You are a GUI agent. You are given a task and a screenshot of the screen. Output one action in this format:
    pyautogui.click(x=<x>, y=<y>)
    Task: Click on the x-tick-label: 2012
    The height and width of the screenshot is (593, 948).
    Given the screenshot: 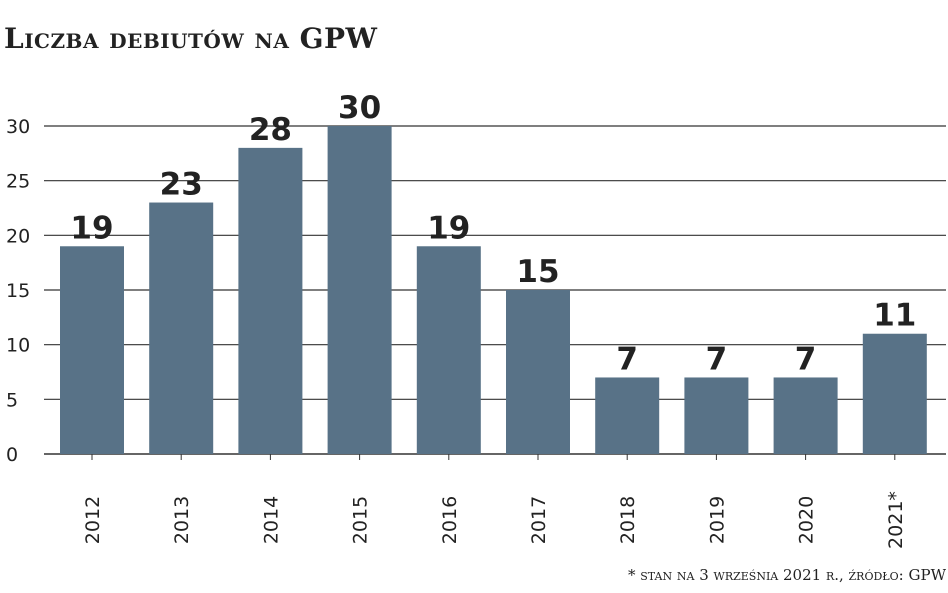 What is the action you would take?
    pyautogui.click(x=93, y=520)
    